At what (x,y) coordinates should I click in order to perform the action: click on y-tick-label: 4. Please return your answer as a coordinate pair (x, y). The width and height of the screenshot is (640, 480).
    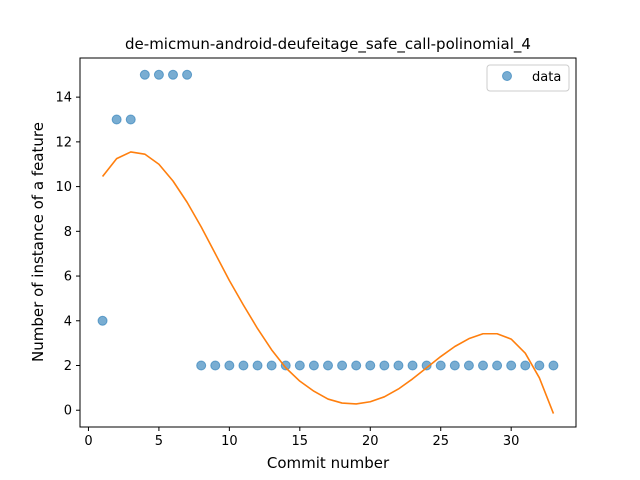
    Looking at the image, I should click on (68, 321).